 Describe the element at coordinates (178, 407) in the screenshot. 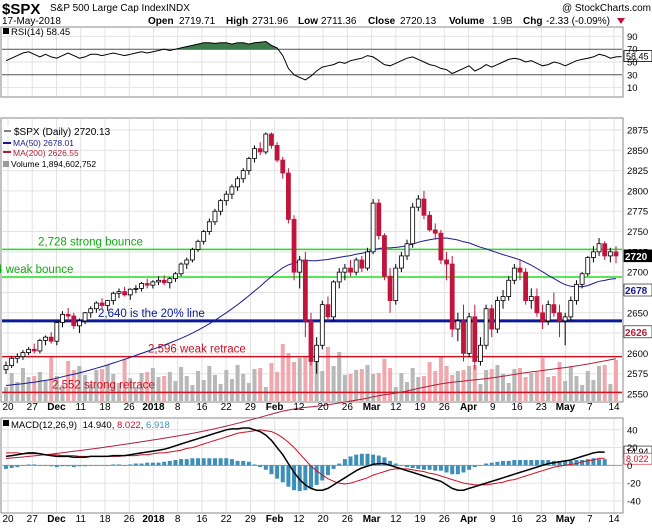

I see `x-tick-label: 8` at that location.